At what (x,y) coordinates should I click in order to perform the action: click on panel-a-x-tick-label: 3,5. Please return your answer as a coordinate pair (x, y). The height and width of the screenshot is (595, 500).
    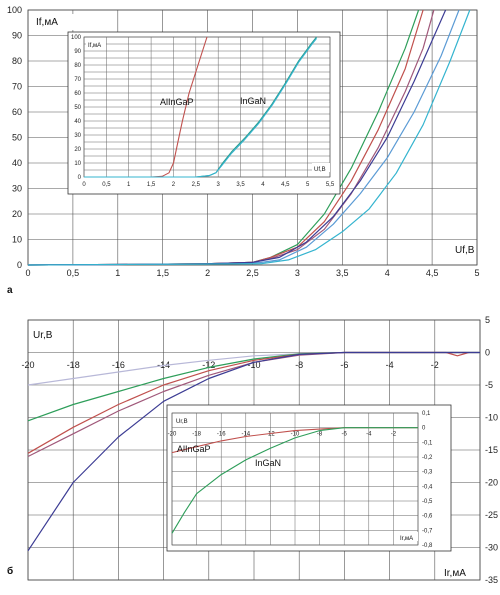
    Looking at the image, I should click on (342, 273).